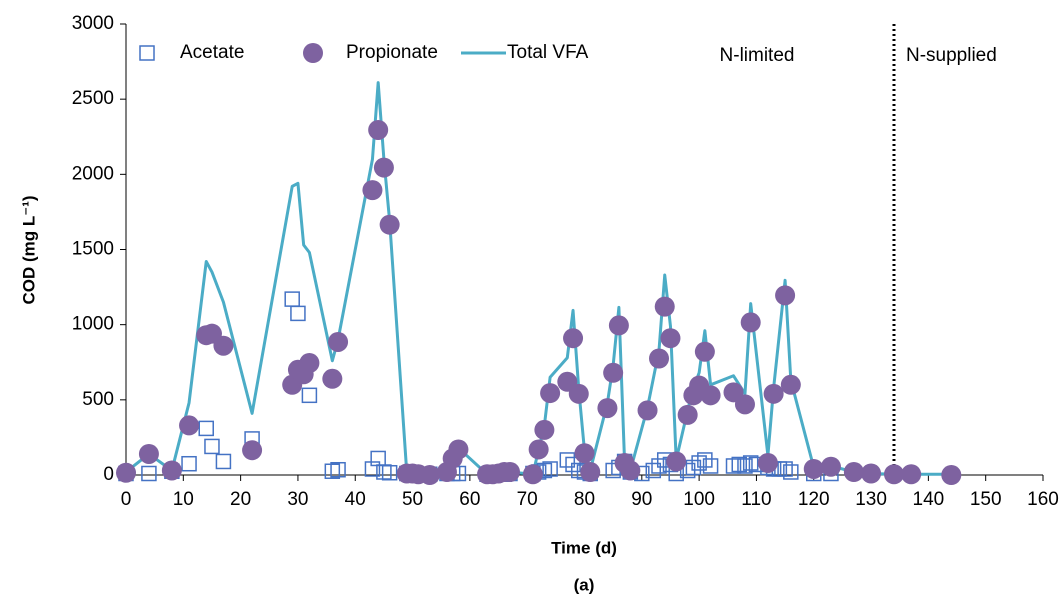 The image size is (1062, 606). What do you see at coordinates (355, 499) in the screenshot?
I see `x-tick-label: 40` at bounding box center [355, 499].